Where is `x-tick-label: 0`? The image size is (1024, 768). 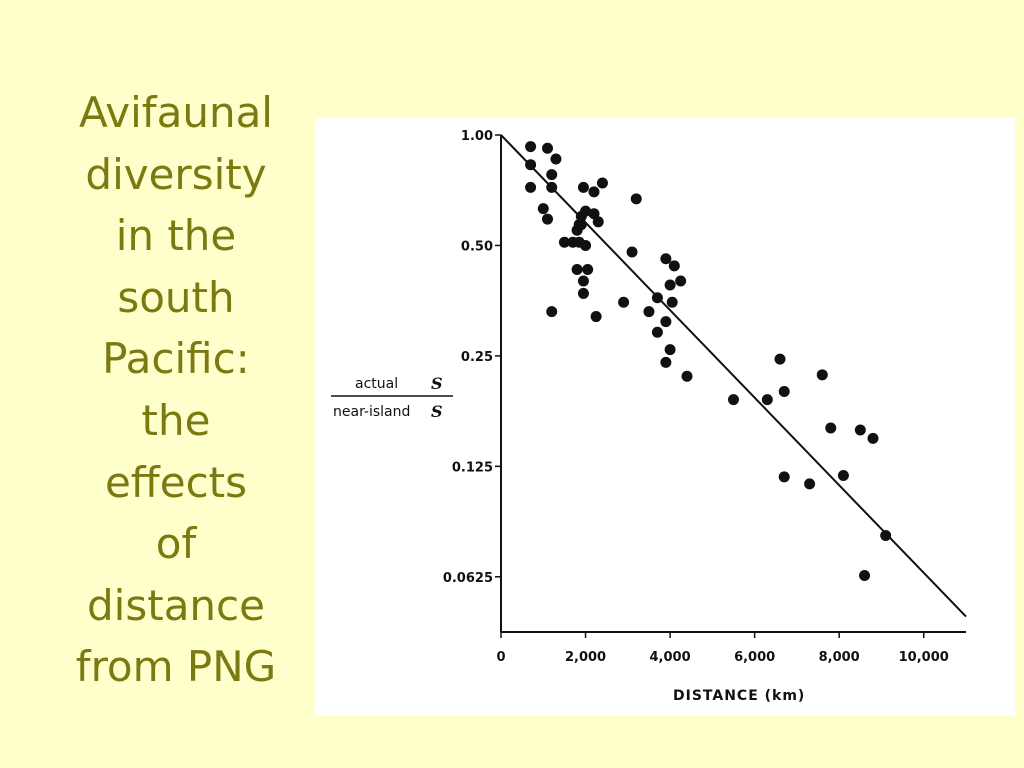 x-tick-label: 0 is located at coordinates (500, 657).